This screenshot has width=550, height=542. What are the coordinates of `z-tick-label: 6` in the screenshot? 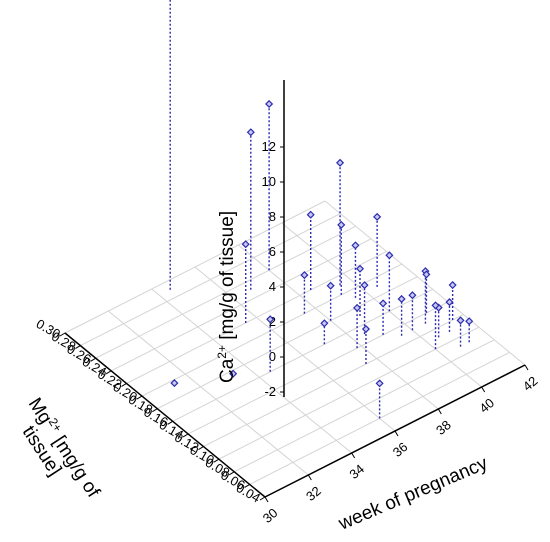 It's located at (272, 251).